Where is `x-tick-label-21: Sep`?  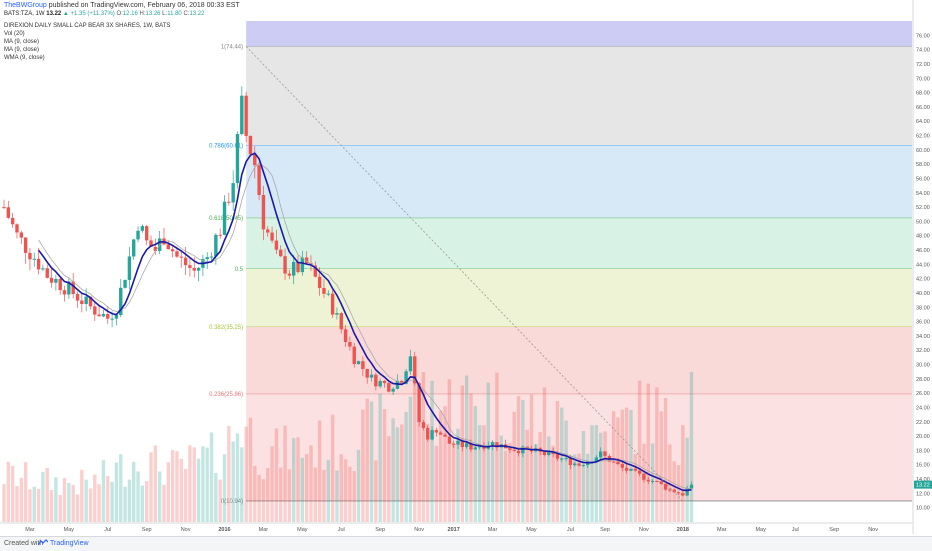
x-tick-label-21: Sep is located at coordinates (834, 530).